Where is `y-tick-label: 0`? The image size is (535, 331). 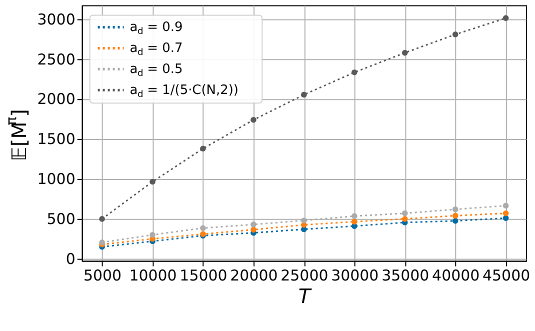 y-tick-label: 0 is located at coordinates (71, 259).